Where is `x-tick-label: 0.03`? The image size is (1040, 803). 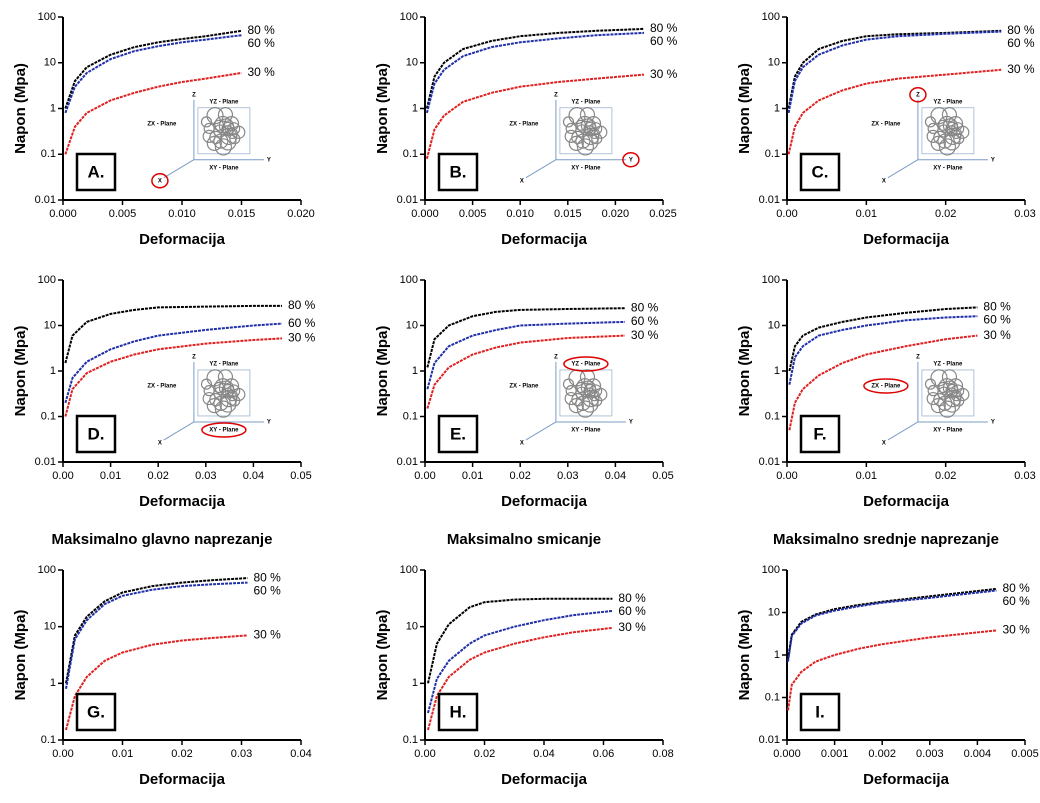 x-tick-label: 0.03 is located at coordinates (1024, 476).